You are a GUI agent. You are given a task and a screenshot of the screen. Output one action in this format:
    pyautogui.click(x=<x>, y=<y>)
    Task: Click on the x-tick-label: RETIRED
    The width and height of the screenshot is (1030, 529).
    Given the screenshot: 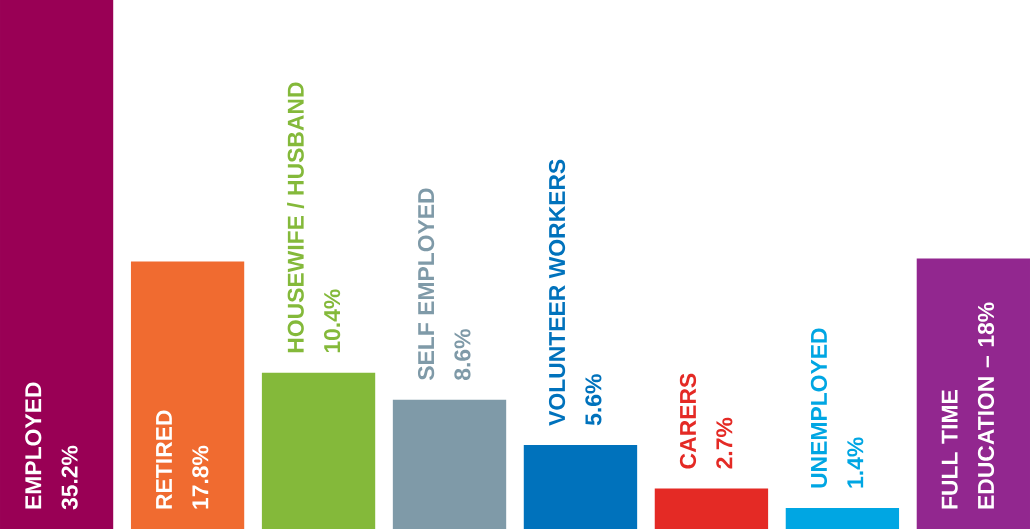 What is the action you would take?
    pyautogui.click(x=164, y=459)
    